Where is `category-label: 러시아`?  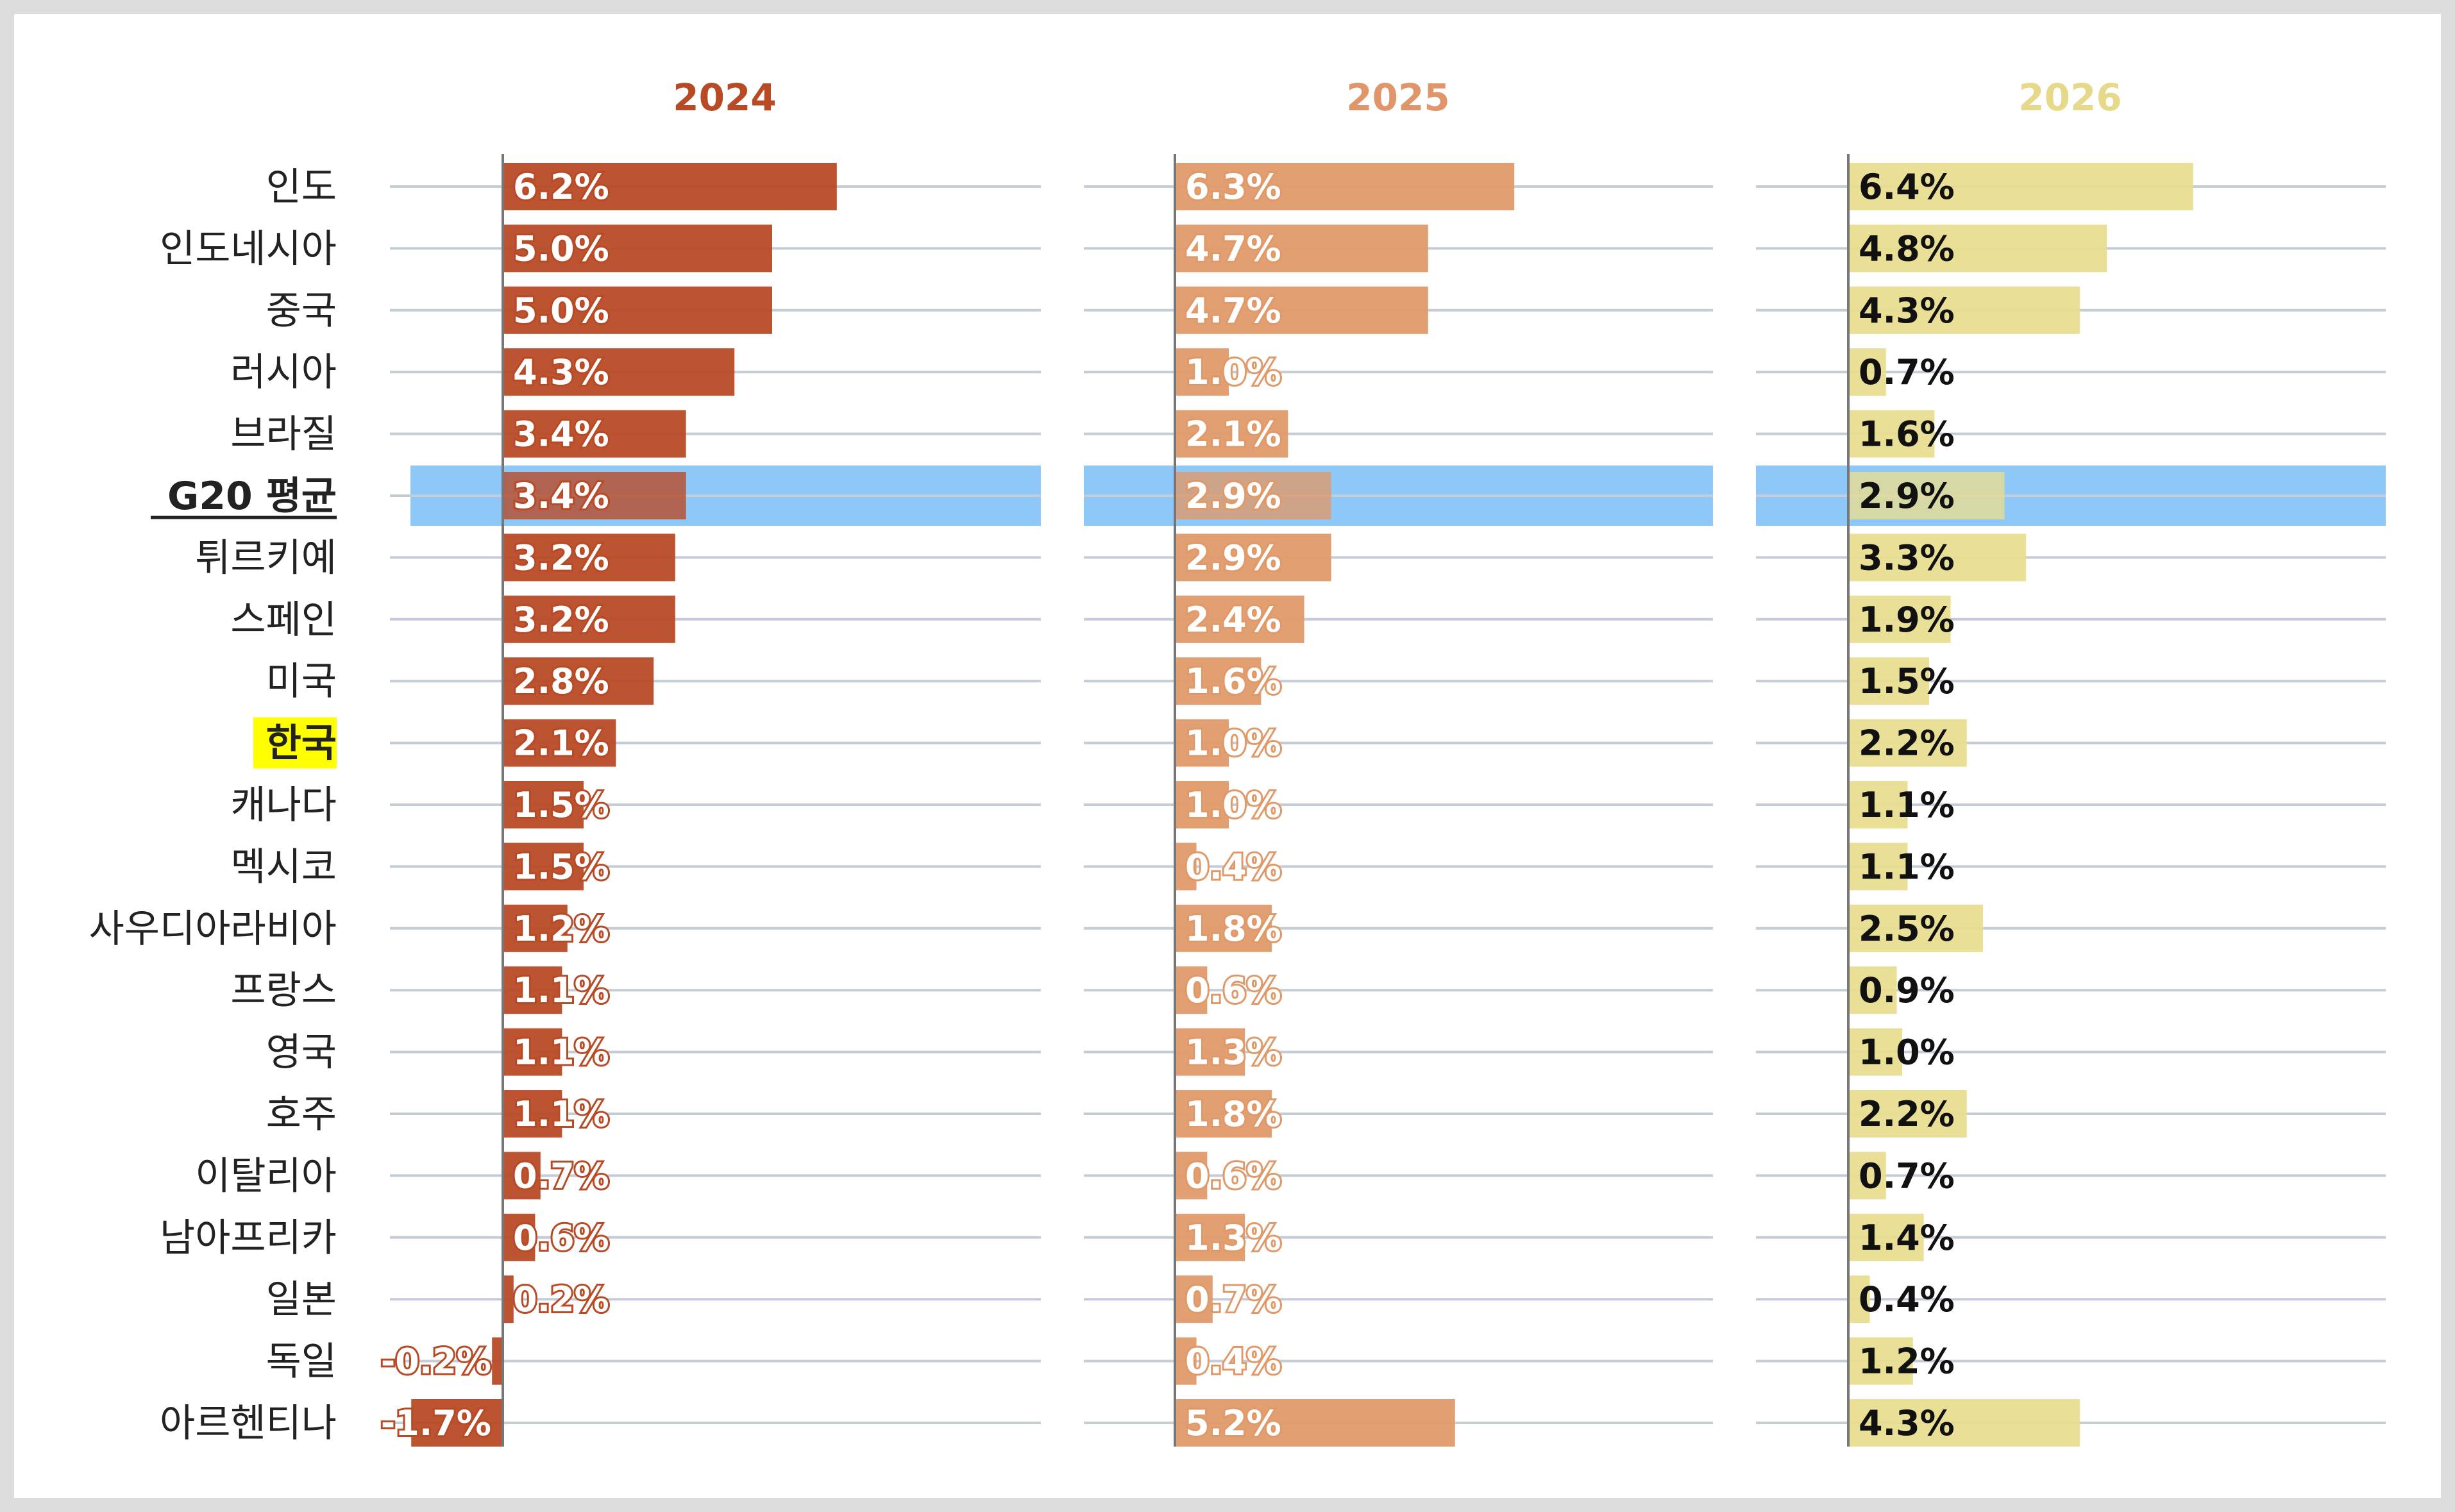 category-label: 러시아 is located at coordinates (283, 372).